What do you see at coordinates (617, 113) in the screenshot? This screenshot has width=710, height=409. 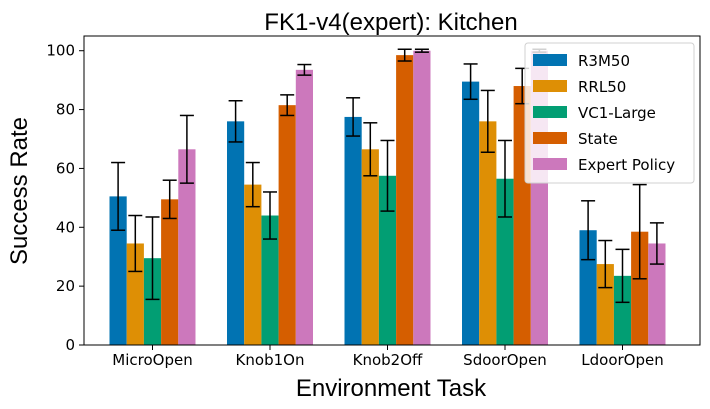 I see `legend-label: VC1-Large` at bounding box center [617, 113].